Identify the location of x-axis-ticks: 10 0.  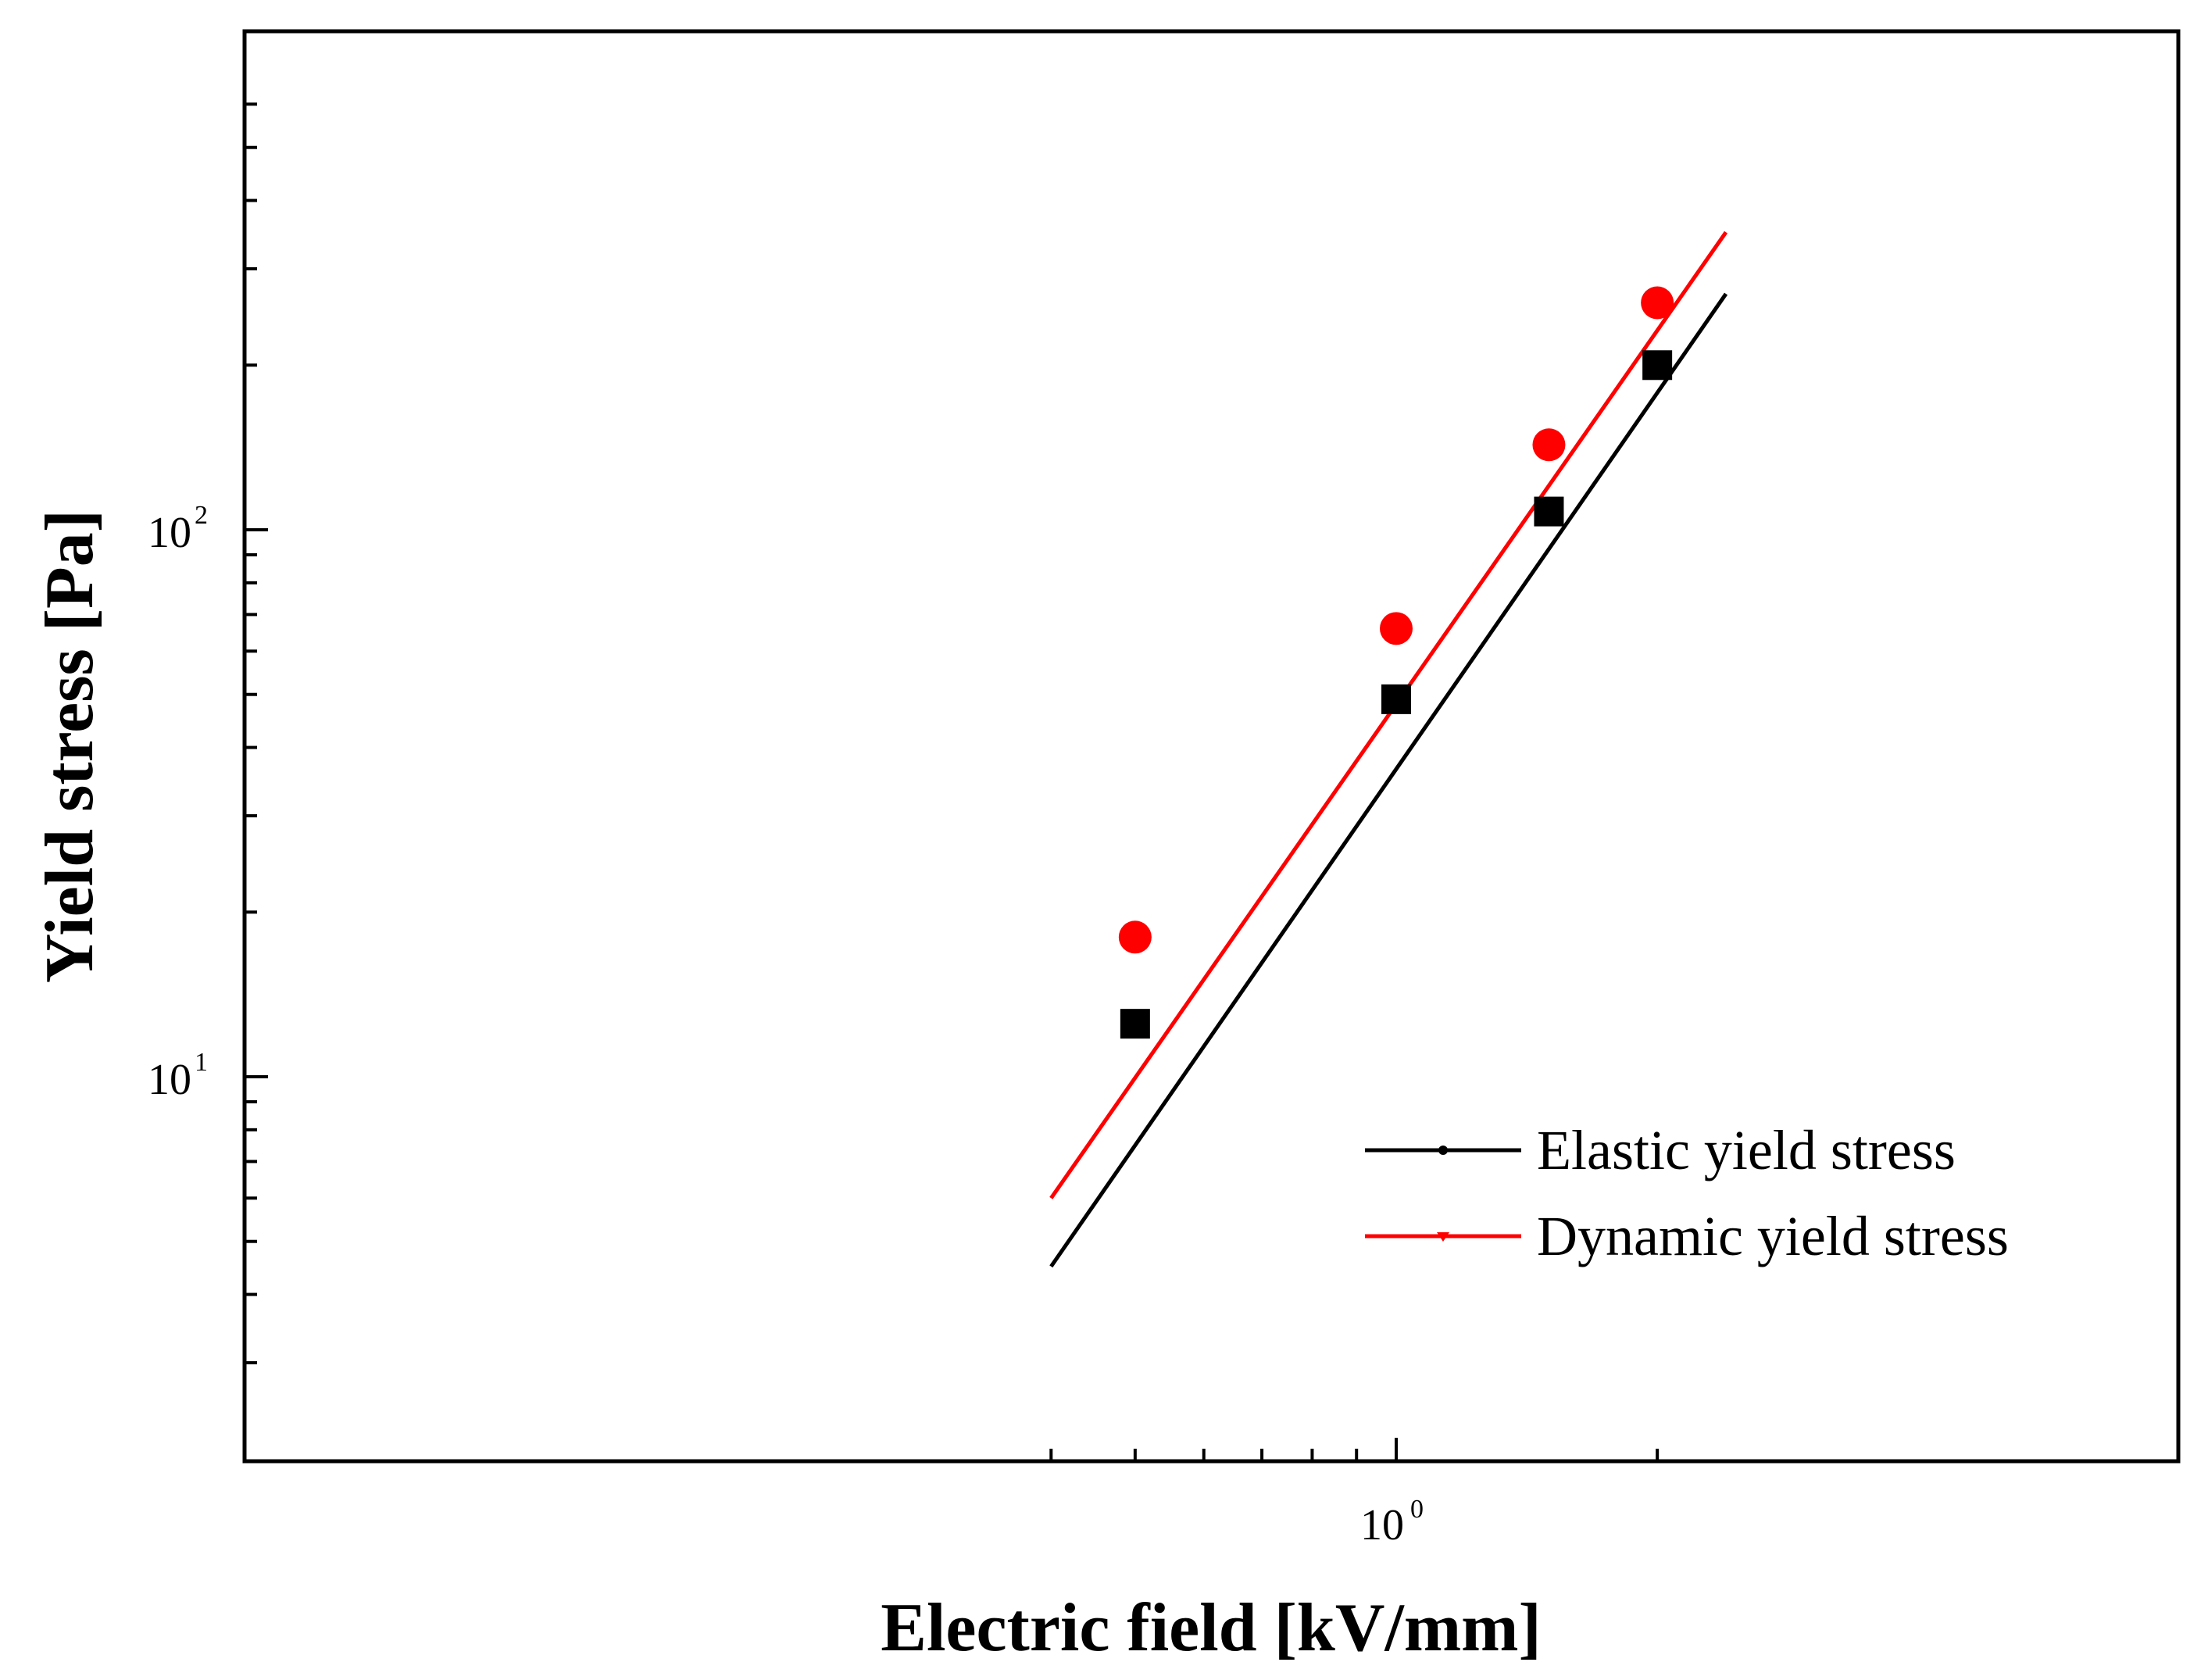
(1355, 1494).